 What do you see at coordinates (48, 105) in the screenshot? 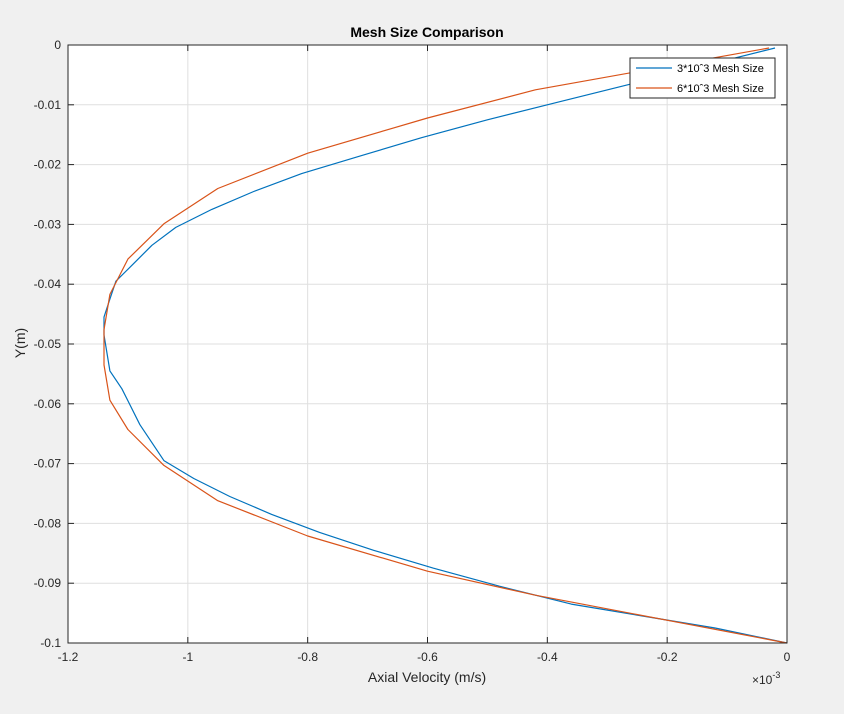
I see `y-tick-label: -0.01` at bounding box center [48, 105].